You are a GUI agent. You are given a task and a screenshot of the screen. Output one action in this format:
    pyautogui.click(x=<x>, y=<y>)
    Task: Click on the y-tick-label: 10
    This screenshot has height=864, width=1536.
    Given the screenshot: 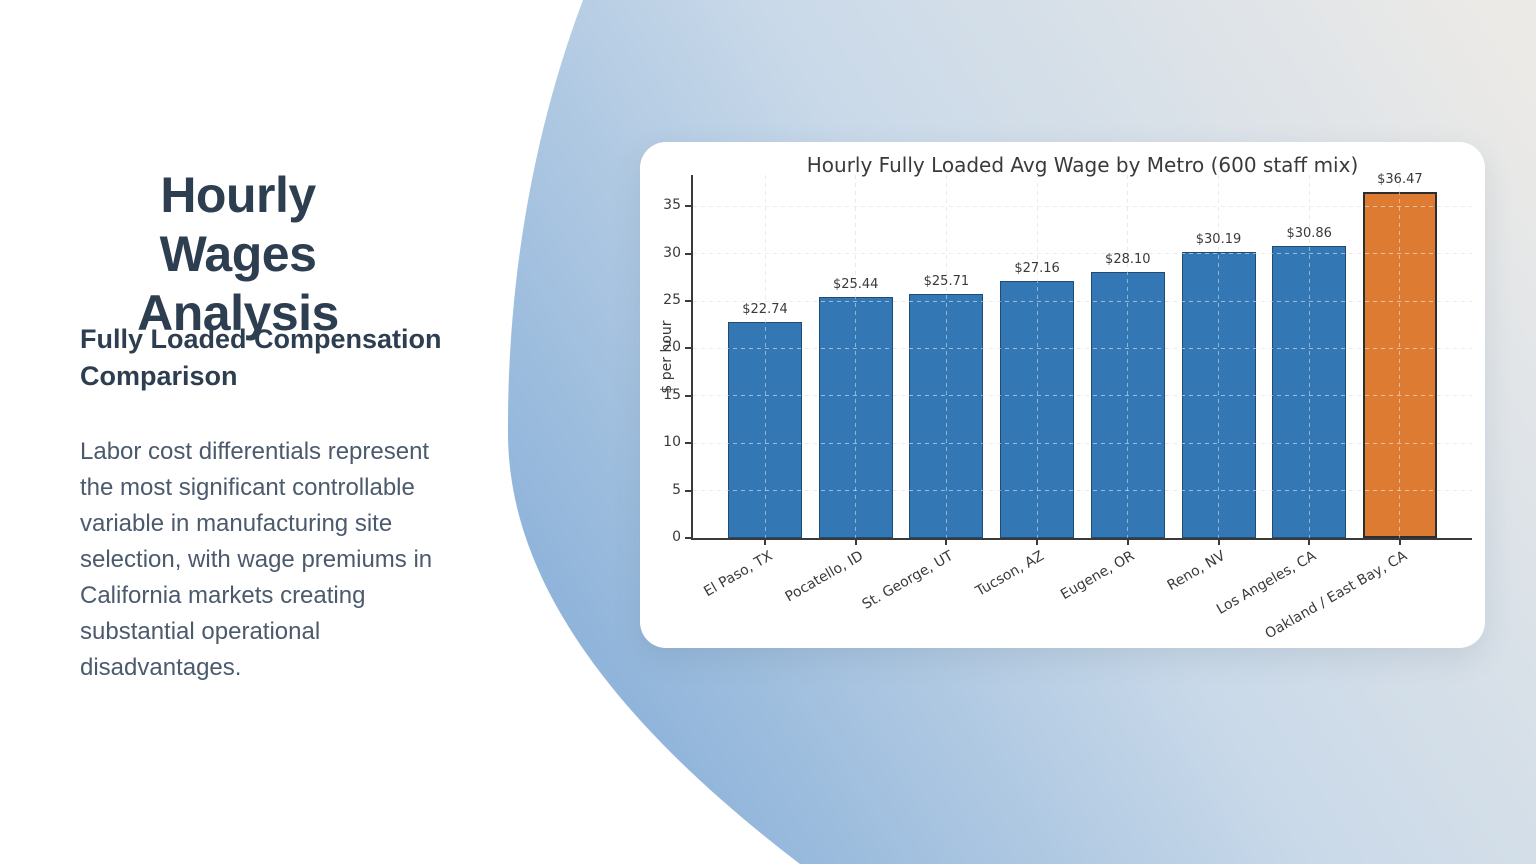 What is the action you would take?
    pyautogui.click(x=672, y=442)
    